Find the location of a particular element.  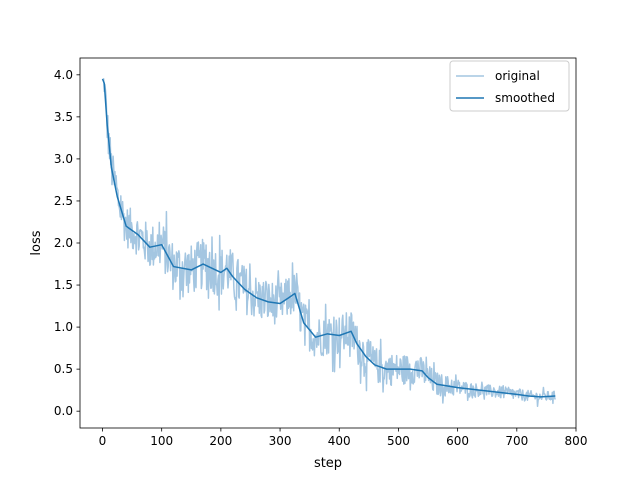

y-tick-label: 2.5 is located at coordinates (63, 201).